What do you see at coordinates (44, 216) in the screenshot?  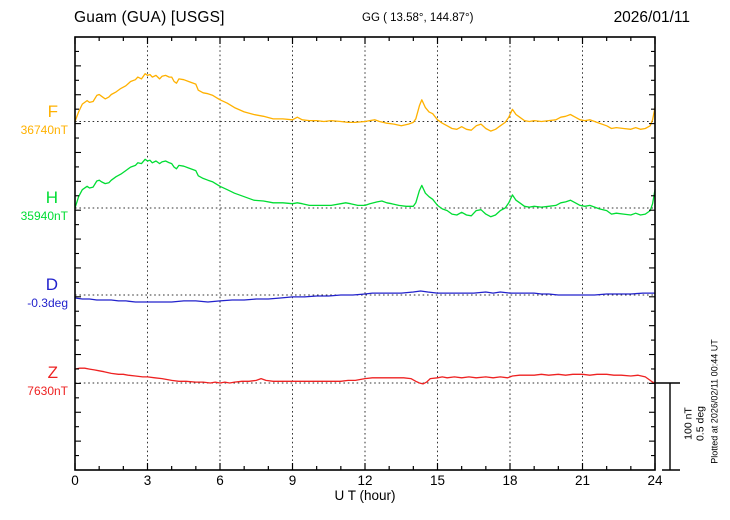 I see `channel-base-value-H: 35940nT` at bounding box center [44, 216].